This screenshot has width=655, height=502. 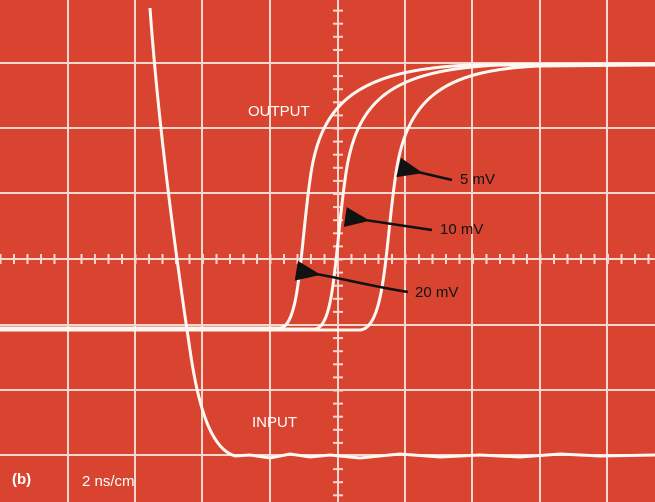 I want to click on timebase-label: 2 ns/cm, so click(x=108, y=481).